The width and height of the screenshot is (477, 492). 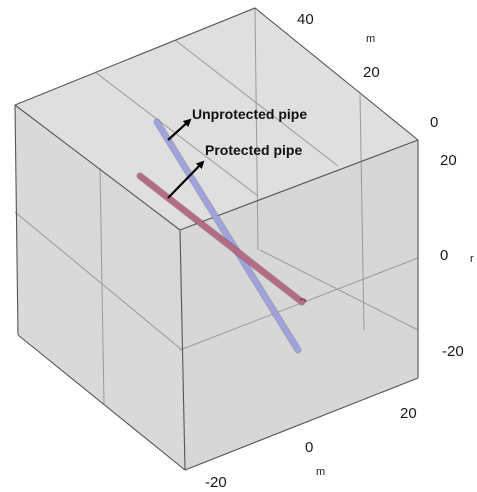 I want to click on protected-pipe-label: Protected pipe, so click(x=253, y=150).